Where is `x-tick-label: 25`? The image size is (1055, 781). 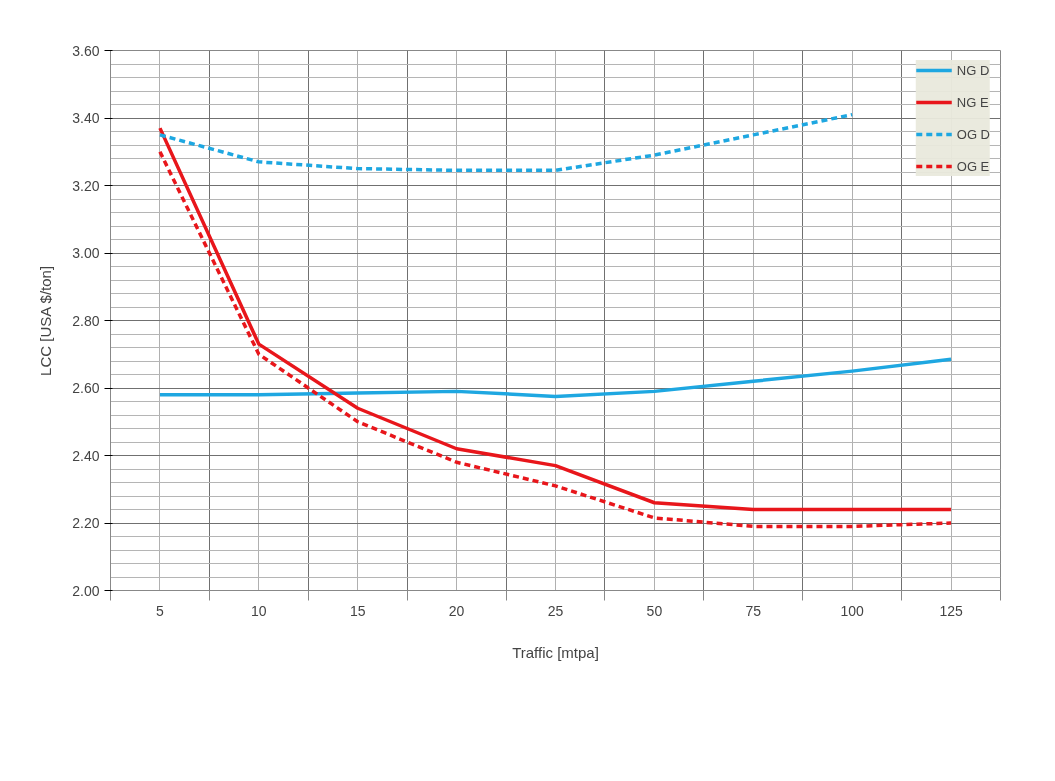 x-tick-label: 25 is located at coordinates (555, 610).